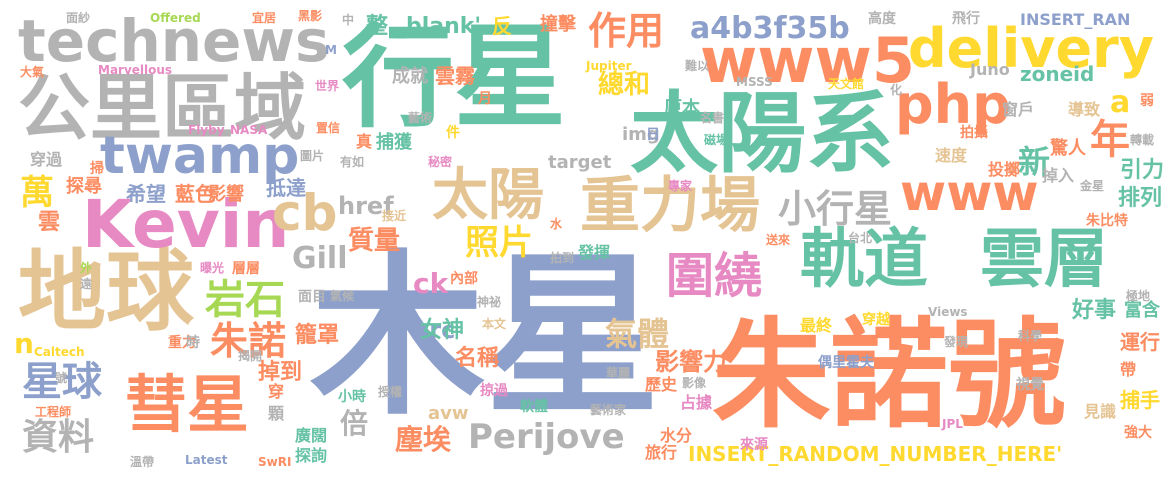  Describe the element at coordinates (317, 335) in the screenshot. I see `word-shroud: 籠罩` at that location.